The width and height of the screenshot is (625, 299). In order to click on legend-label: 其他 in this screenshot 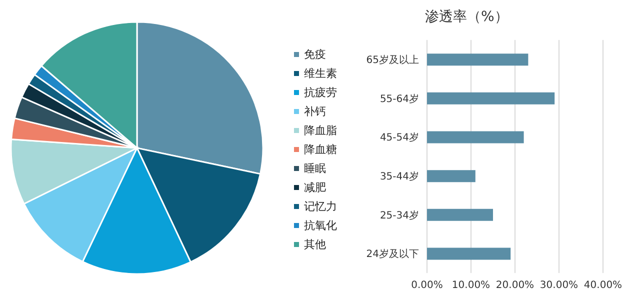, I will do `click(315, 245)`.